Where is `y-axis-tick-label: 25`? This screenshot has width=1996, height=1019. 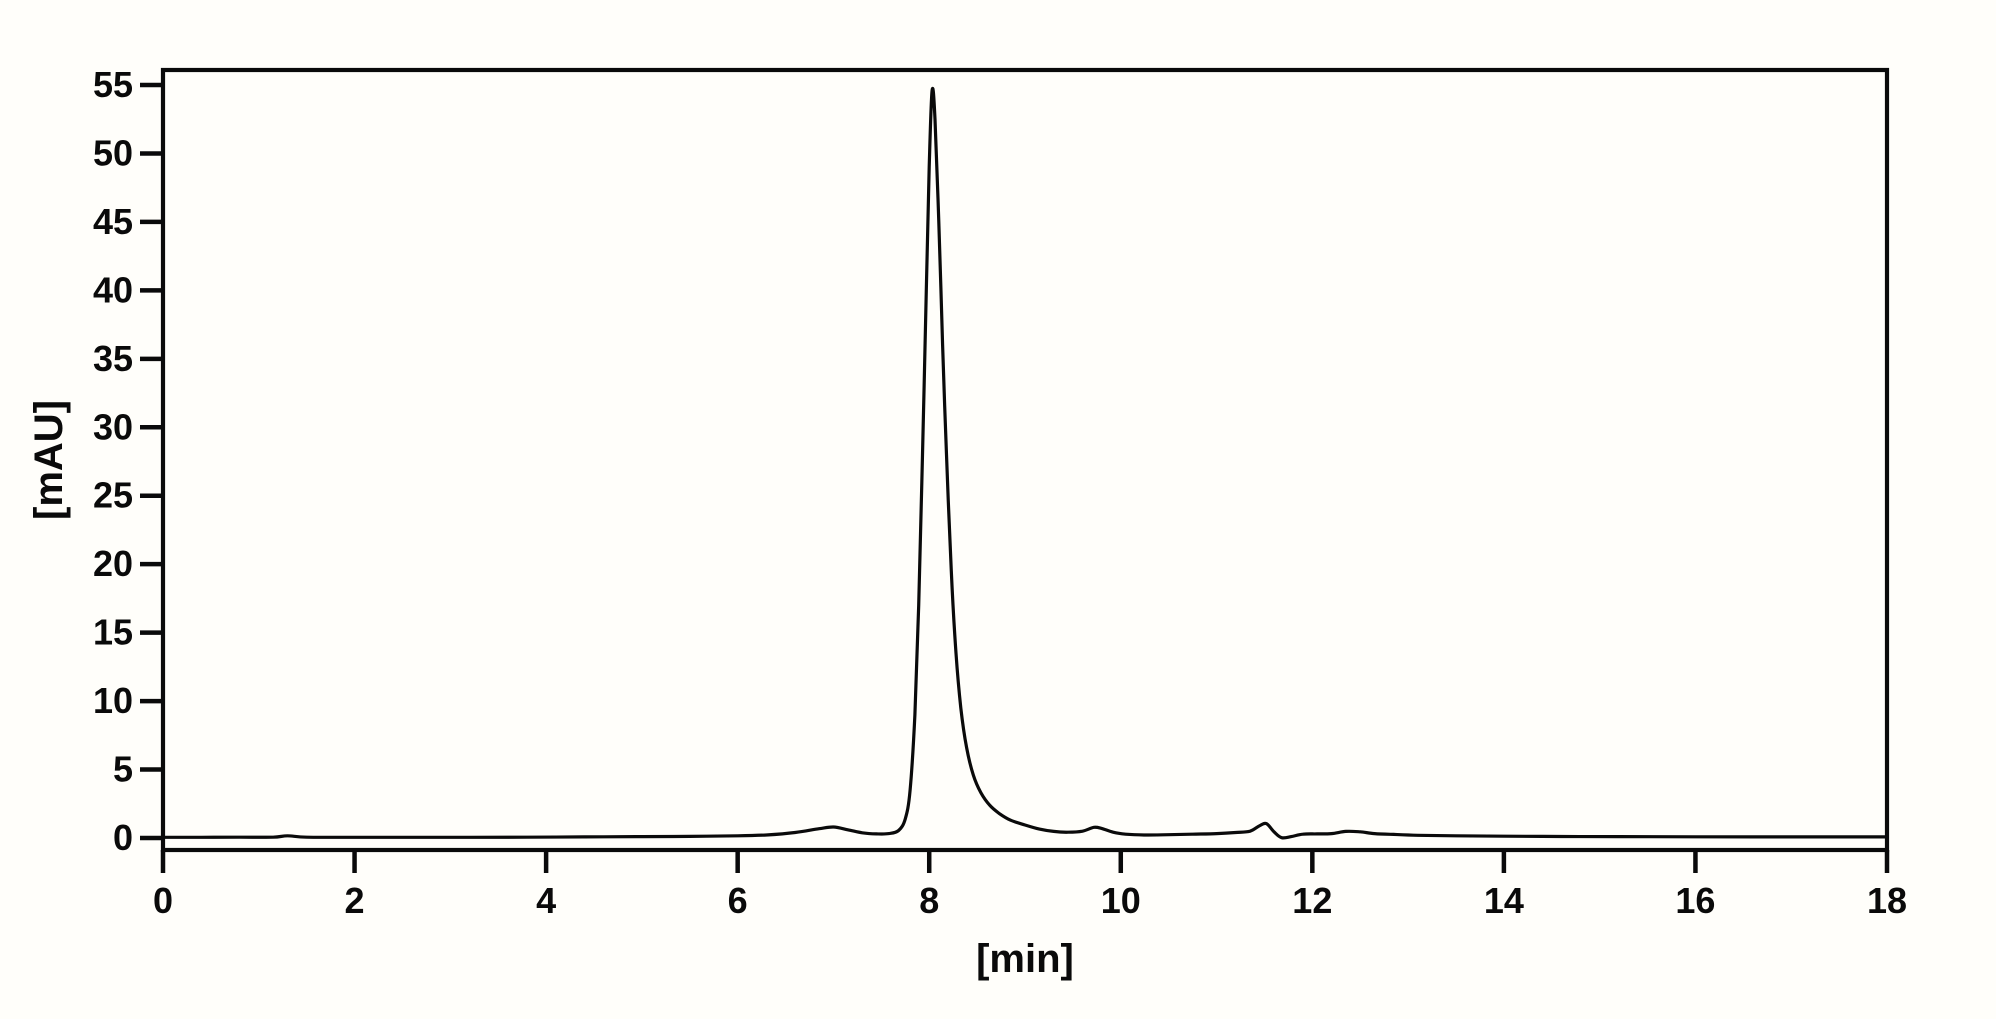 y-axis-tick-label: 25 is located at coordinates (113, 495).